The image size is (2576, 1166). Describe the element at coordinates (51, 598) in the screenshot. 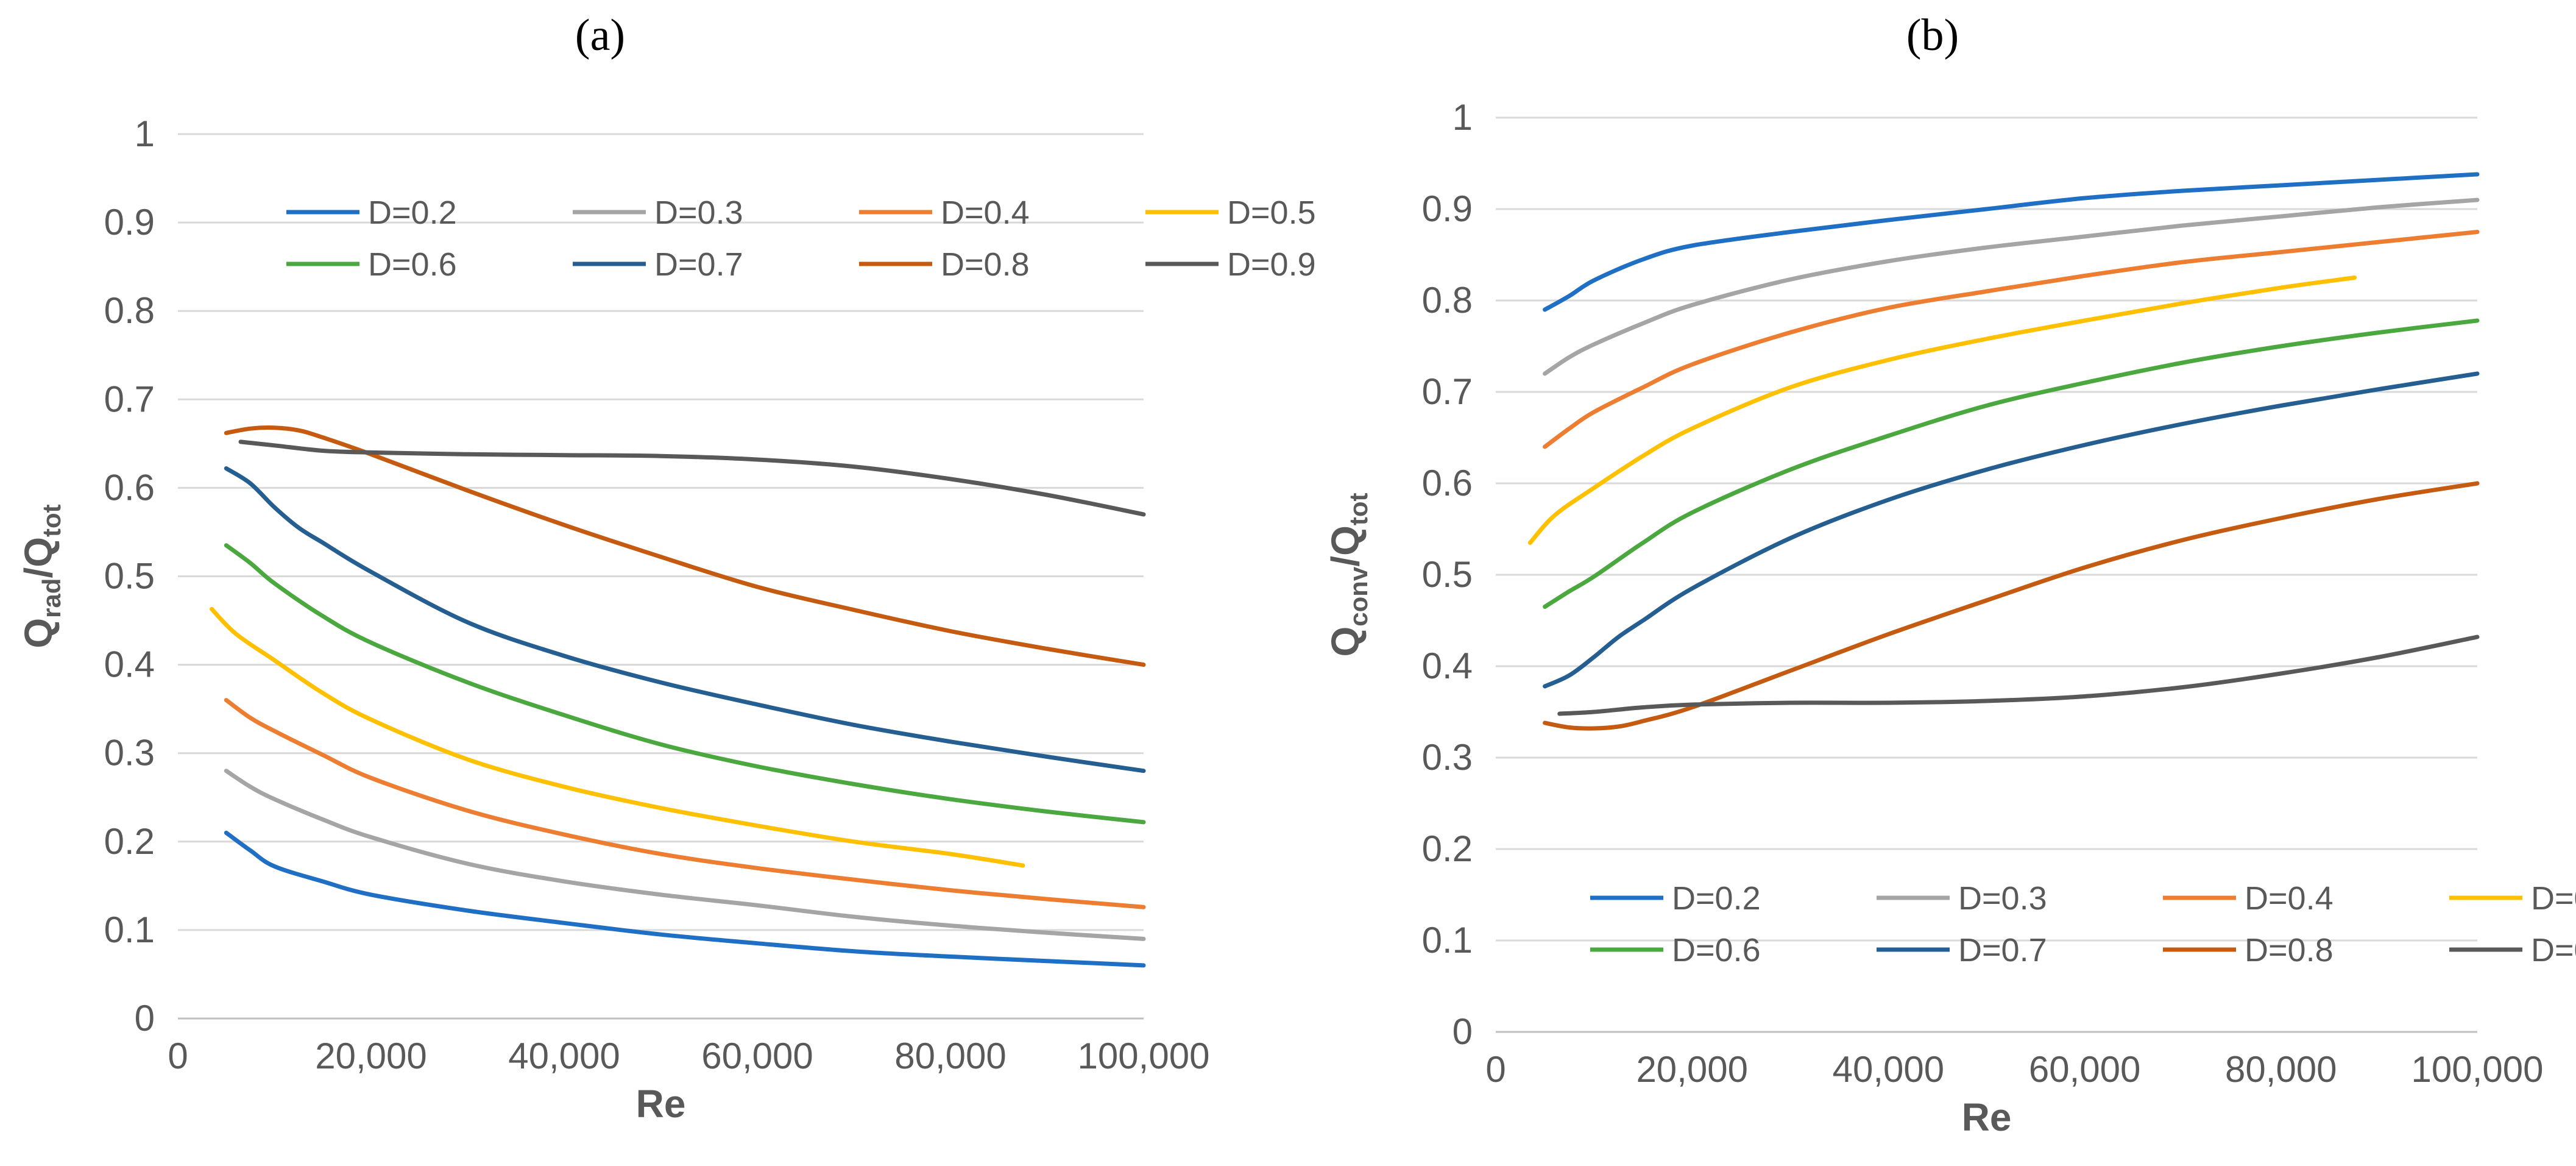

I see `y-axis-title-sub1: rad` at that location.